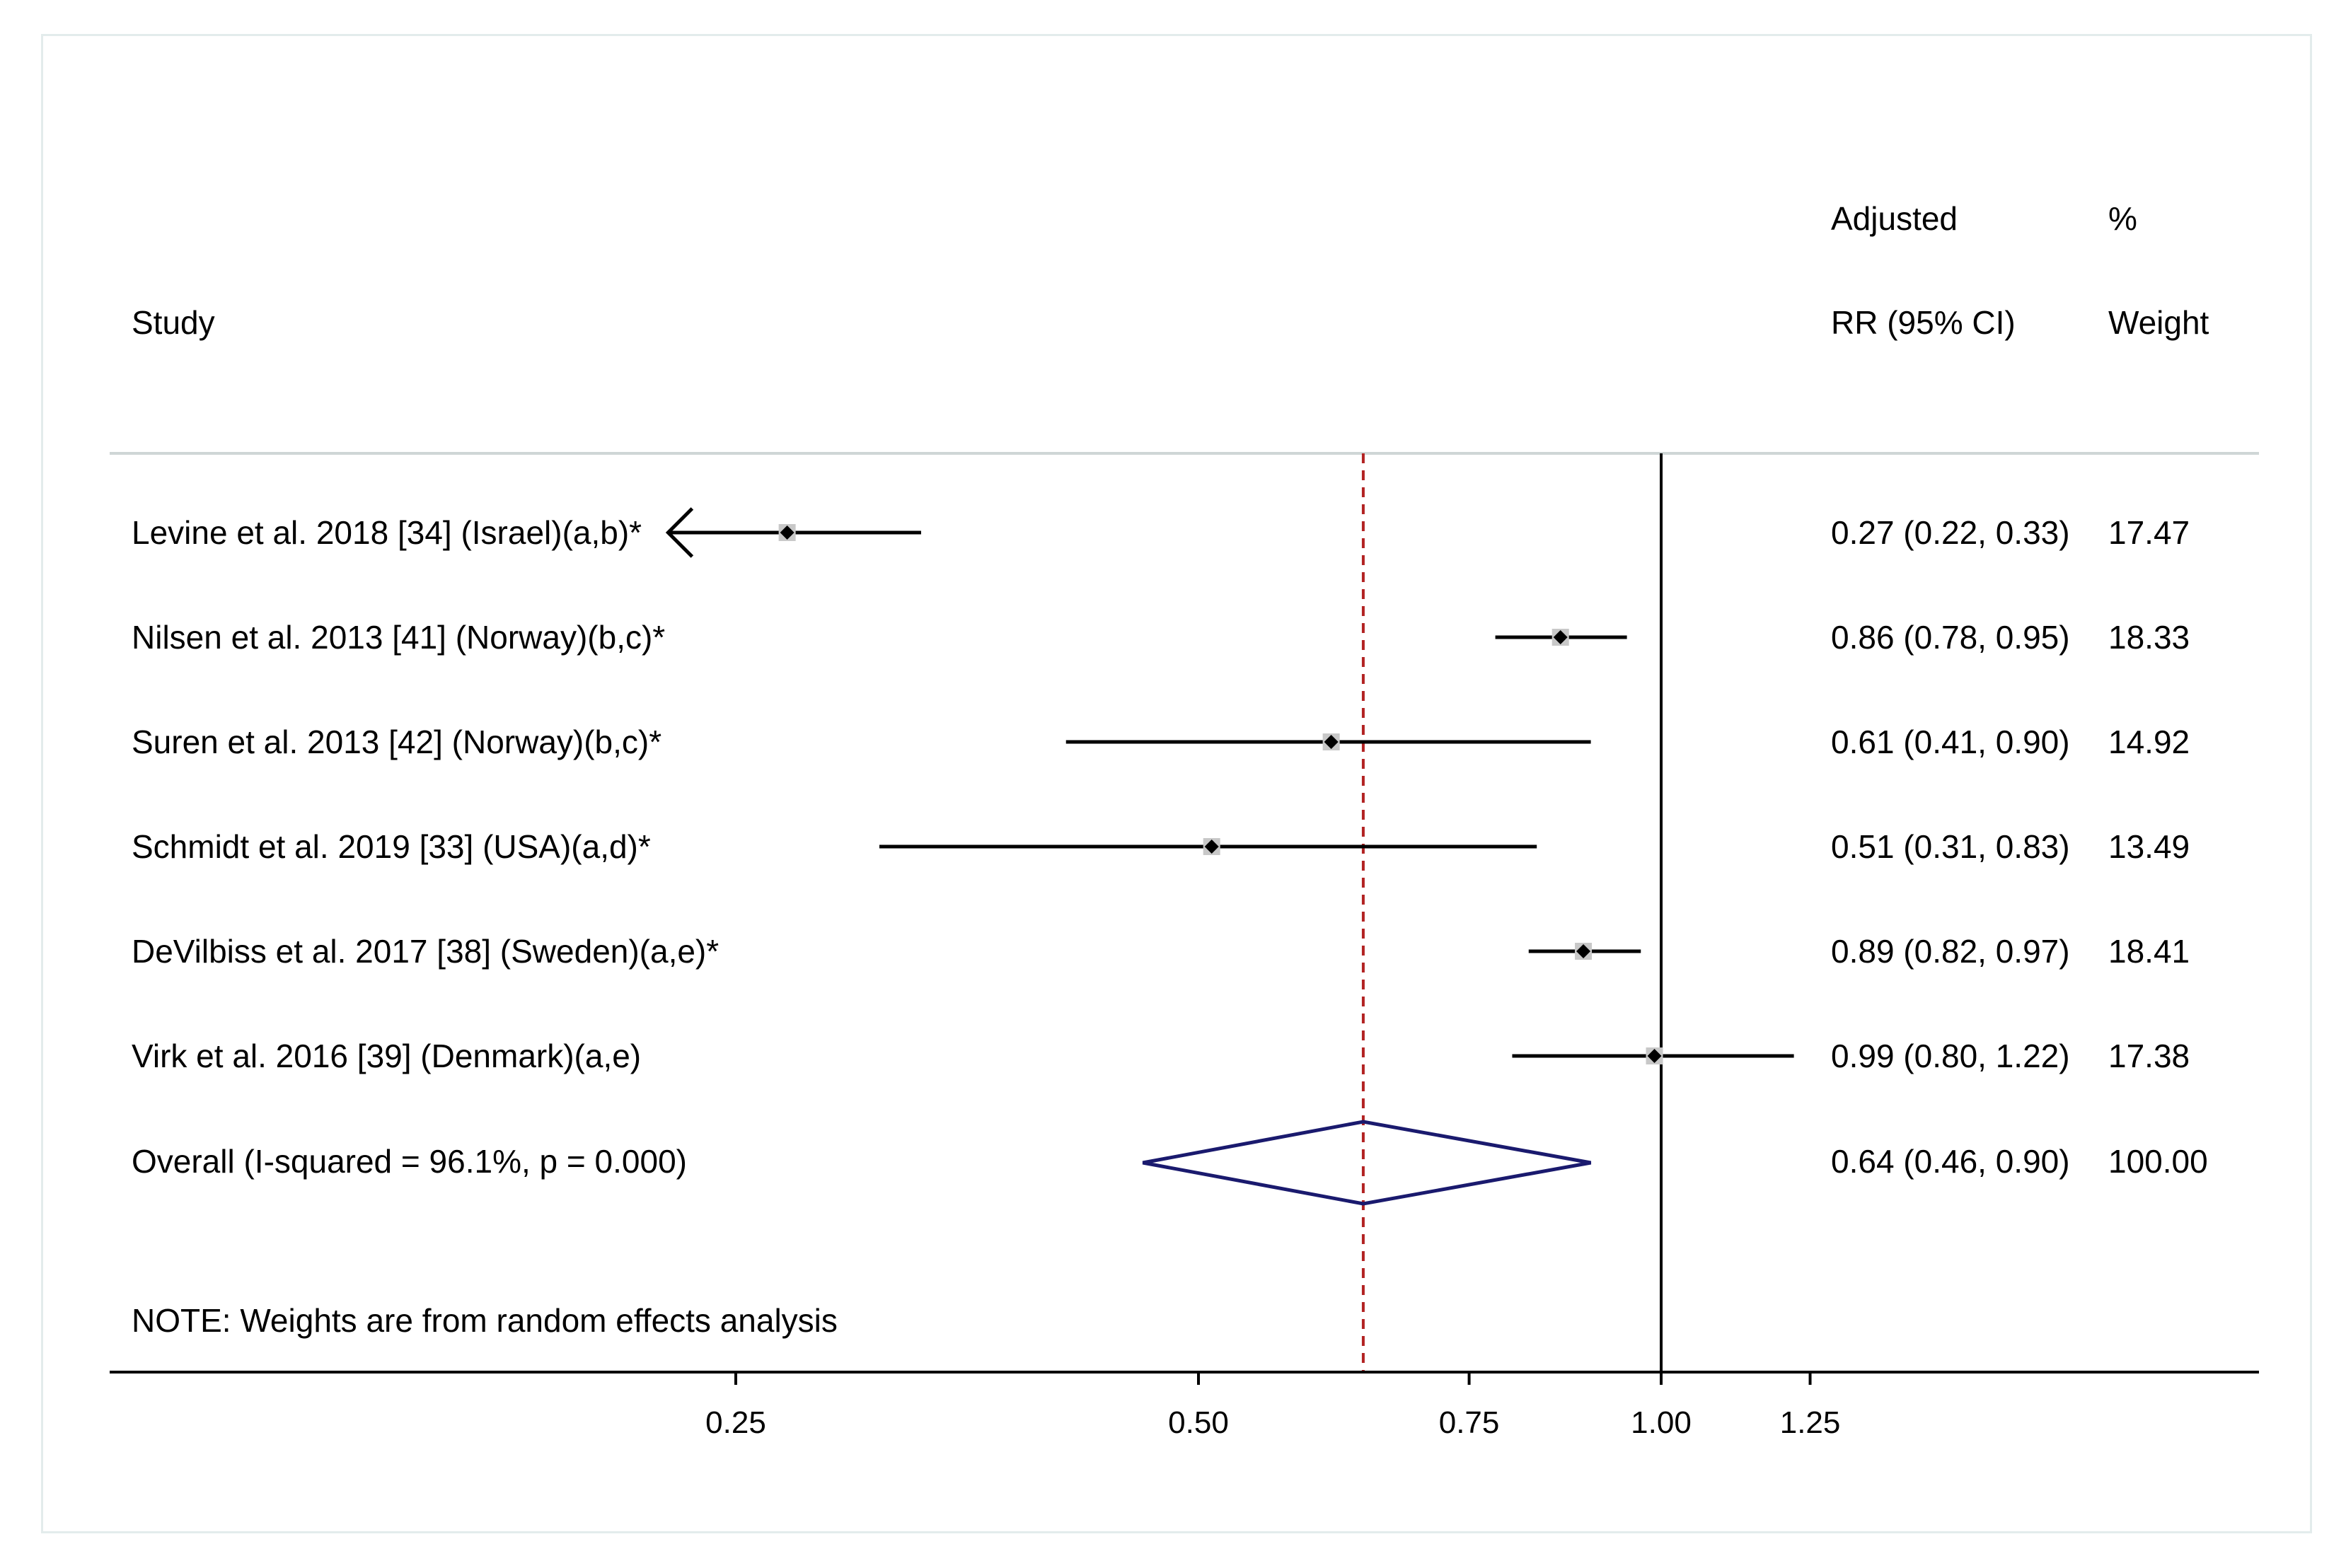 This screenshot has width=2346, height=1568. What do you see at coordinates (1367, 1163) in the screenshot?
I see `overall-diamond` at bounding box center [1367, 1163].